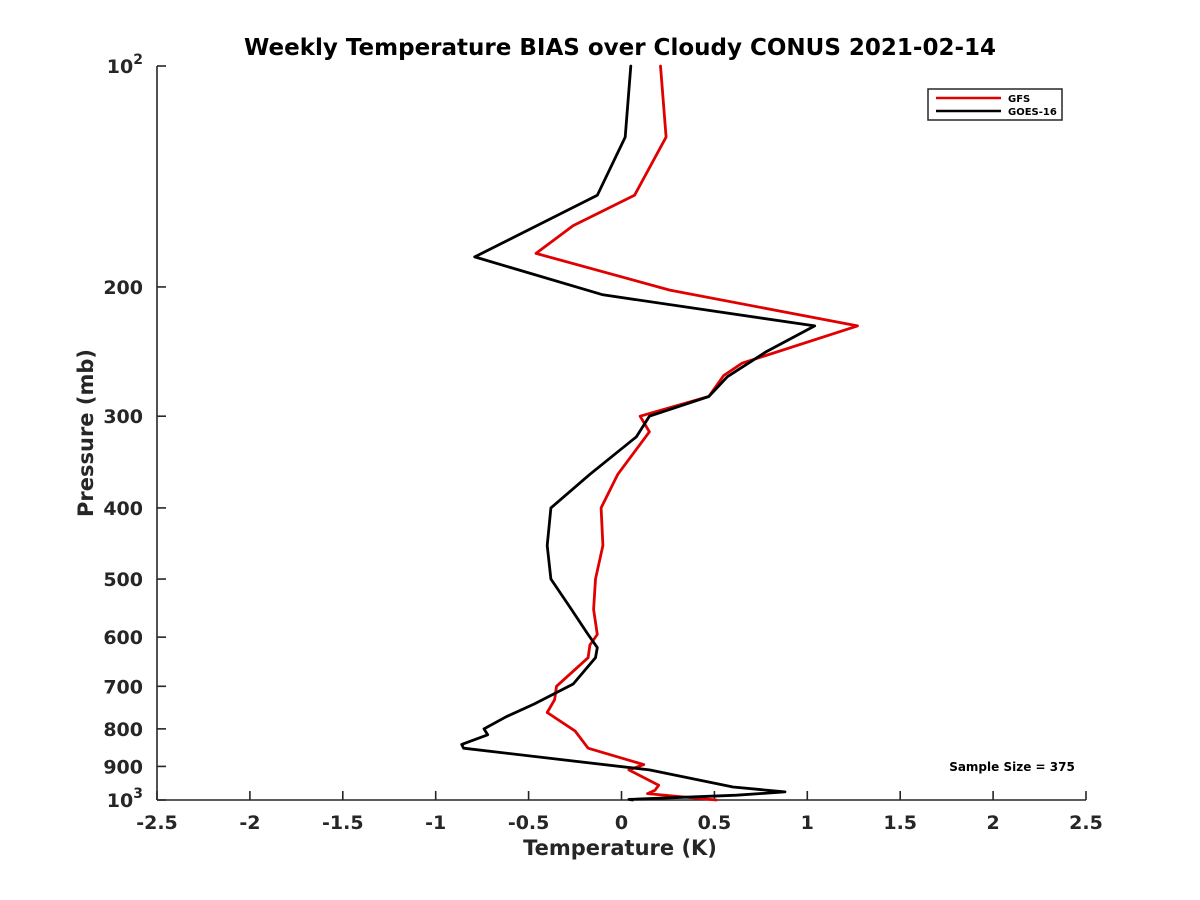 Image resolution: width=1200 pixels, height=900 pixels. What do you see at coordinates (435, 823) in the screenshot?
I see `x-tick-label: -1` at bounding box center [435, 823].